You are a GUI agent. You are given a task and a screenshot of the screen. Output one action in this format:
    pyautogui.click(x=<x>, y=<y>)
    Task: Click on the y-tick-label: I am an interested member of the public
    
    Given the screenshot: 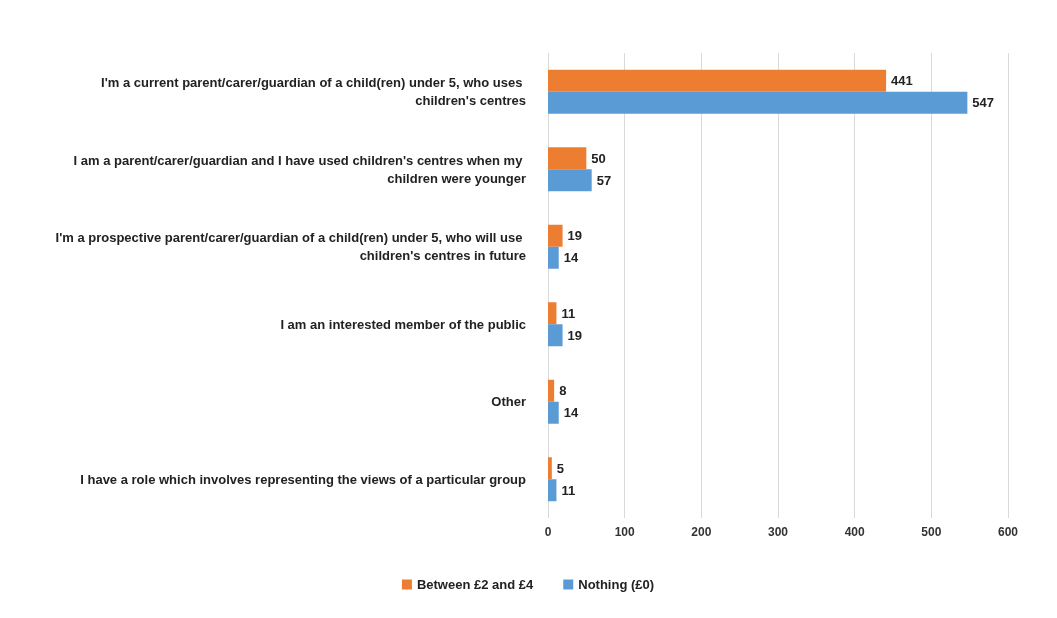 What is the action you would take?
    pyautogui.click(x=403, y=324)
    